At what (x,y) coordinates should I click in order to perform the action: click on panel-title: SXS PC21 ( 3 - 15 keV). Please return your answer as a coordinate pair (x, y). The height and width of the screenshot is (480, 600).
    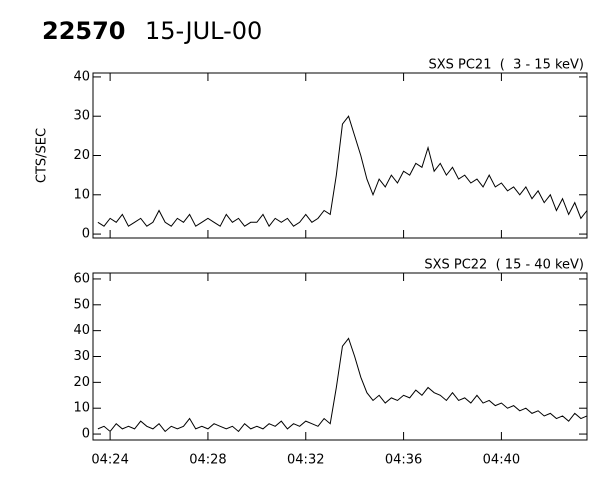
    Looking at the image, I should click on (506, 65).